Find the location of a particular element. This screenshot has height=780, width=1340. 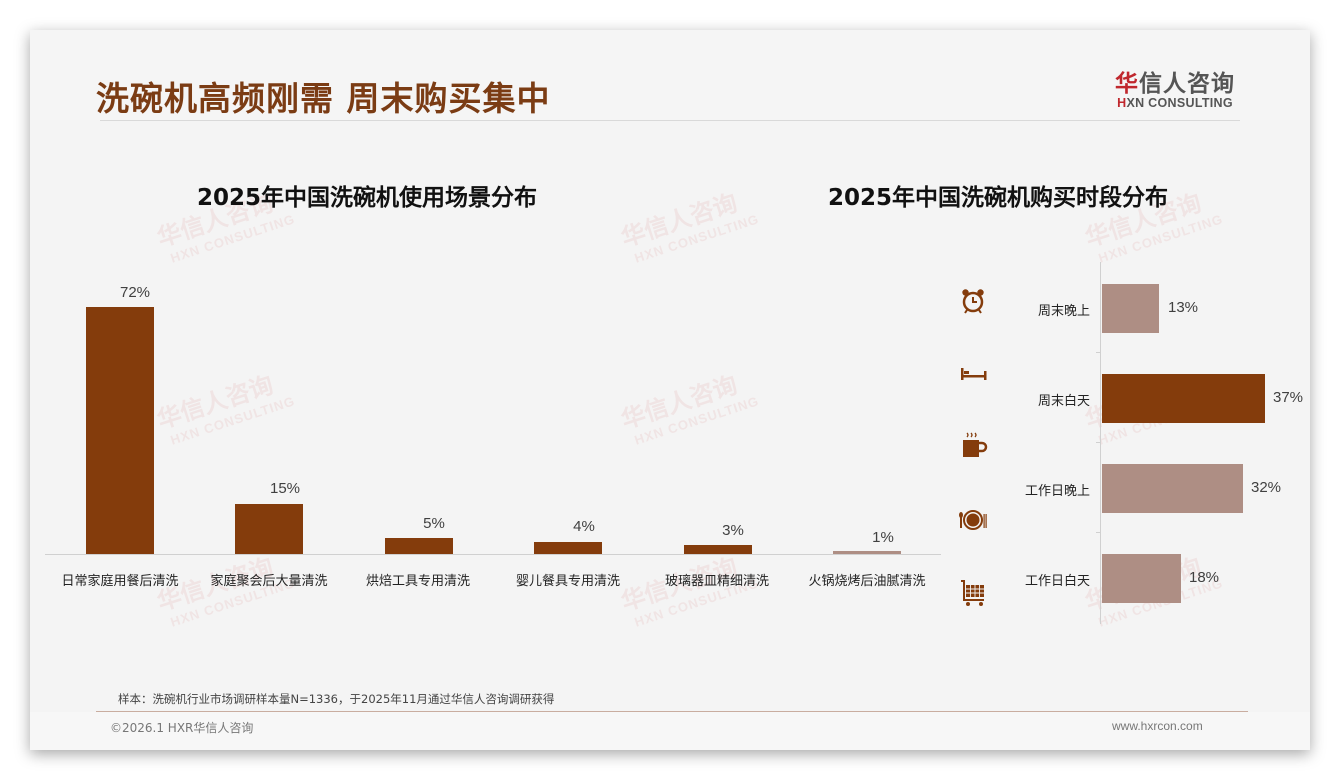

bar-value: 5% is located at coordinates (434, 523).